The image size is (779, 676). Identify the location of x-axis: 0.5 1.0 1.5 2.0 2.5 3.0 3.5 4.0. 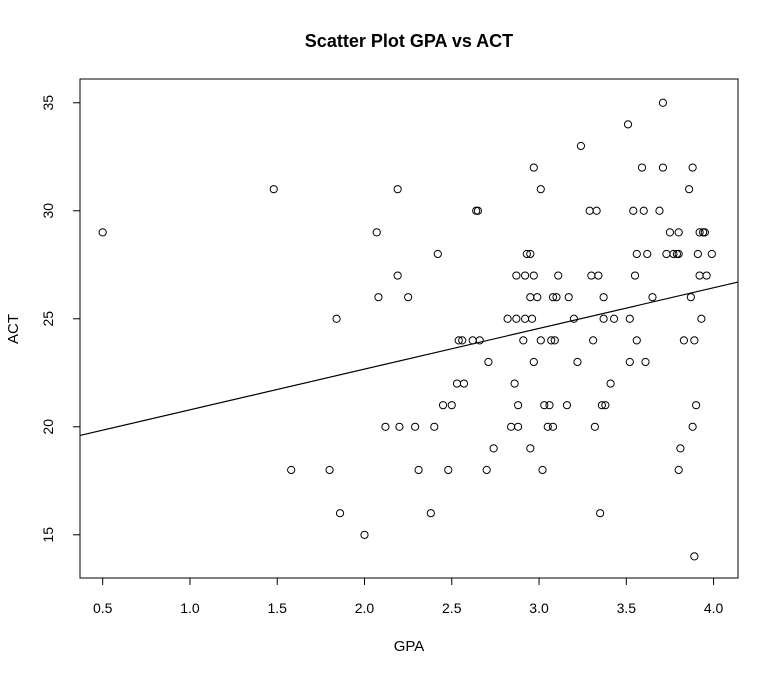
(408, 596).